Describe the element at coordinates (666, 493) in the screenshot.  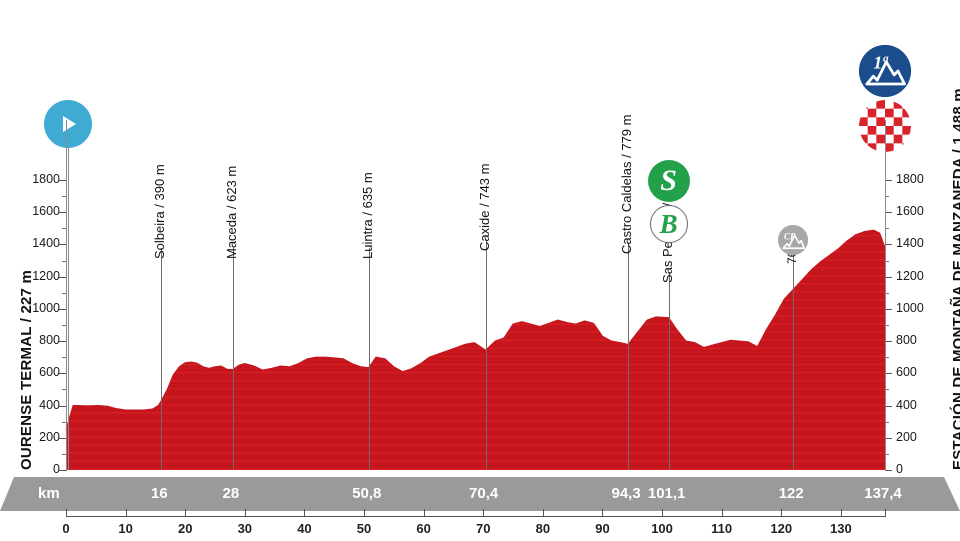
I see `km-label-101-1: 101,1` at that location.